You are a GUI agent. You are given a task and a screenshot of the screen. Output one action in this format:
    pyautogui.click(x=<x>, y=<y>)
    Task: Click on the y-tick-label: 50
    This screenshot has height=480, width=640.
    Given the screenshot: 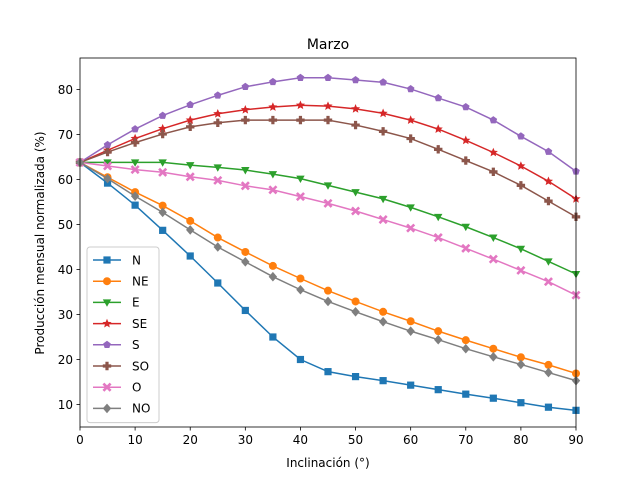 What is the action you would take?
    pyautogui.click(x=65, y=225)
    